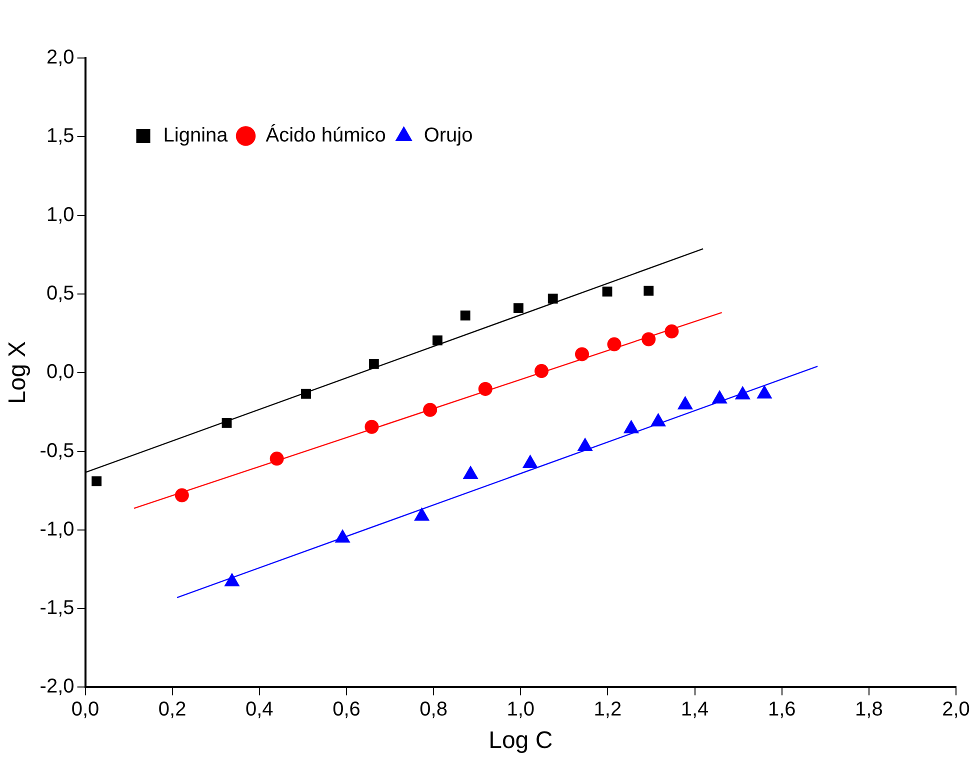 Image resolution: width=974 pixels, height=760 pixels. Describe the element at coordinates (434, 709) in the screenshot. I see `x-tick-label: 0,8` at that location.